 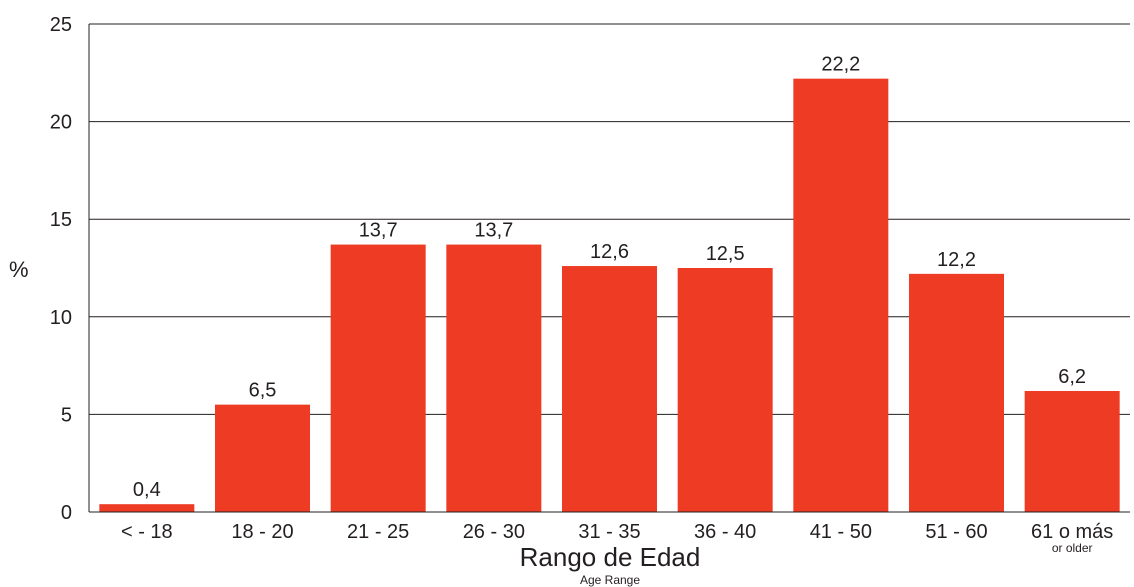 I want to click on data-label: 0,4, so click(x=147, y=490).